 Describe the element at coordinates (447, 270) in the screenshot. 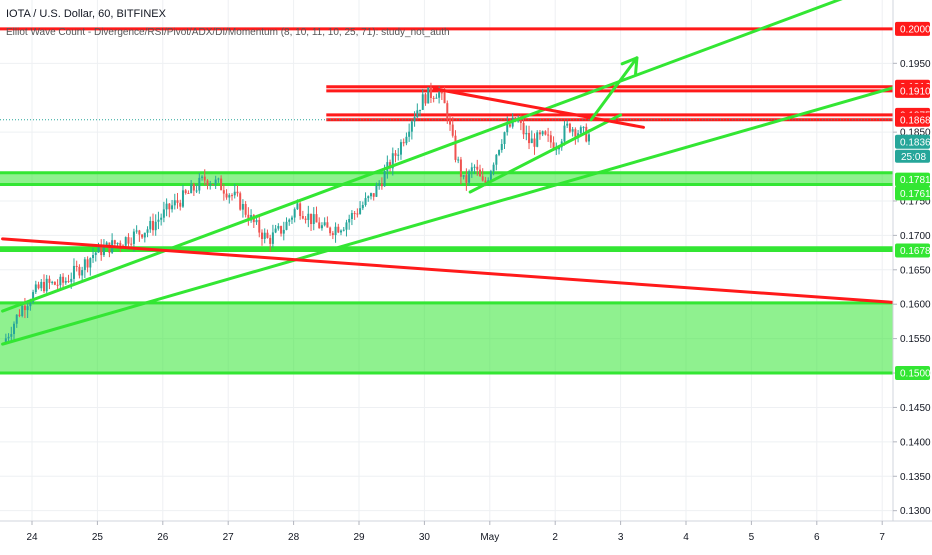

I see `long-resistance-line` at that location.